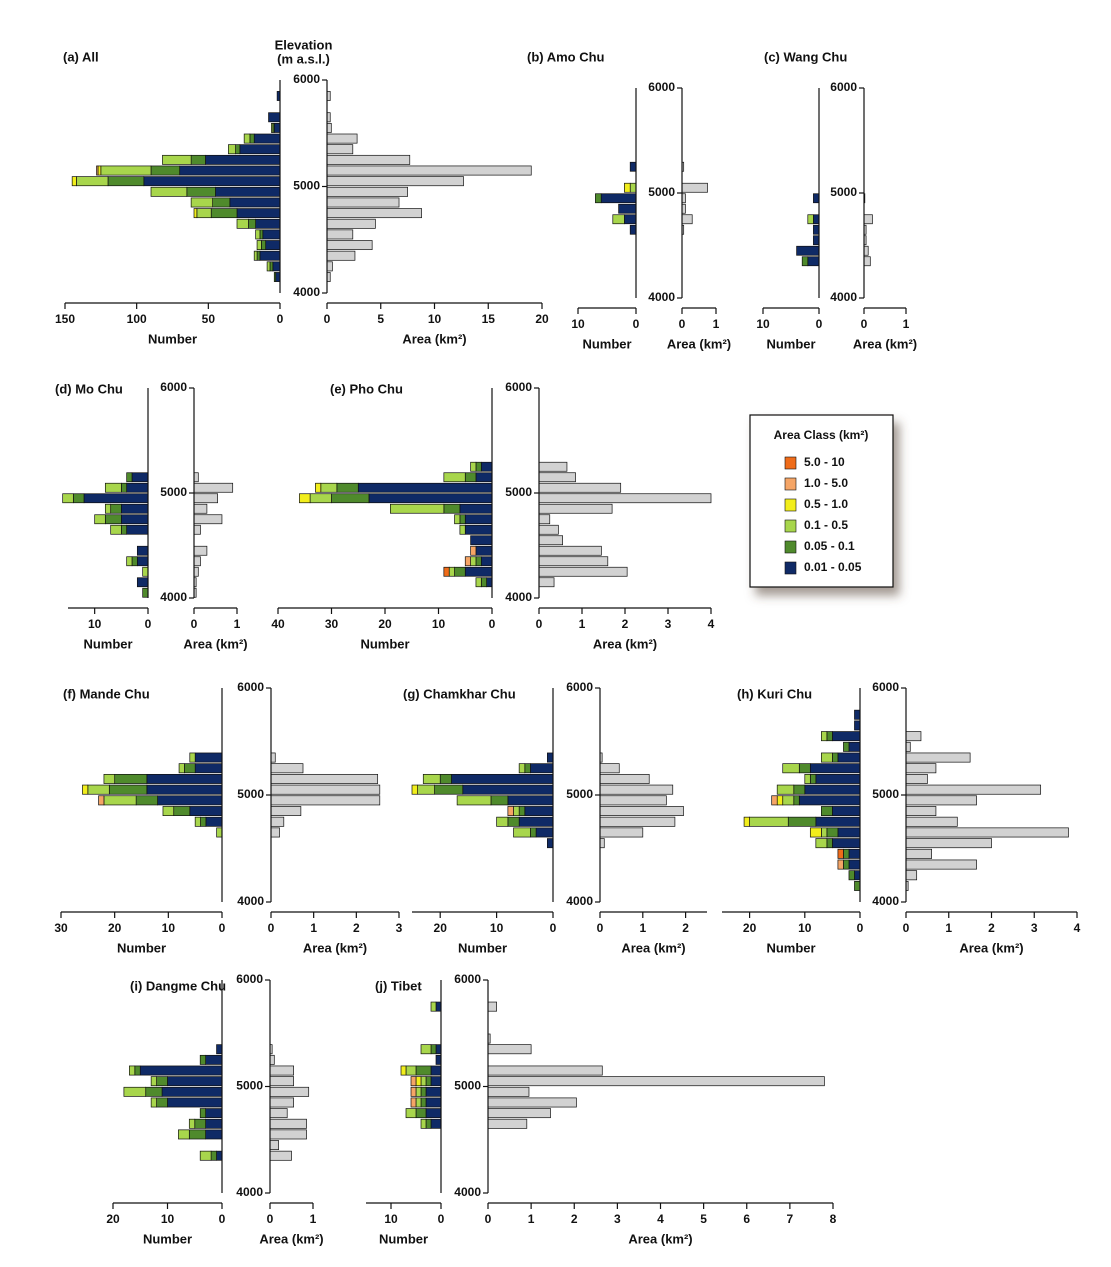  What do you see at coordinates (380, 319) in the screenshot?
I see `x-tick-label: 5` at bounding box center [380, 319].